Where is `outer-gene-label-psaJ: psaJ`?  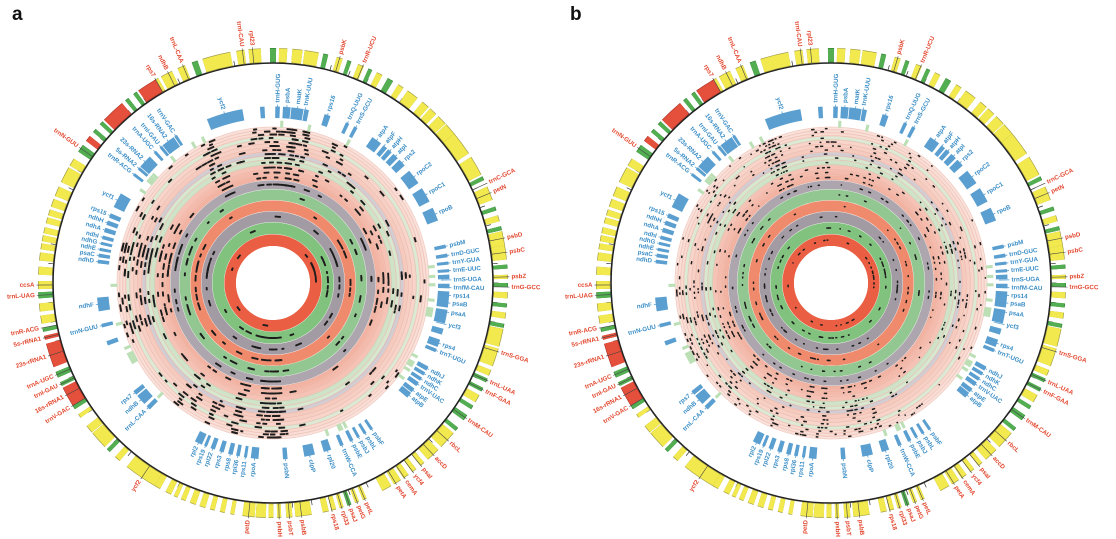 outer-gene-label-psaJ: psaJ is located at coordinates (910, 515).